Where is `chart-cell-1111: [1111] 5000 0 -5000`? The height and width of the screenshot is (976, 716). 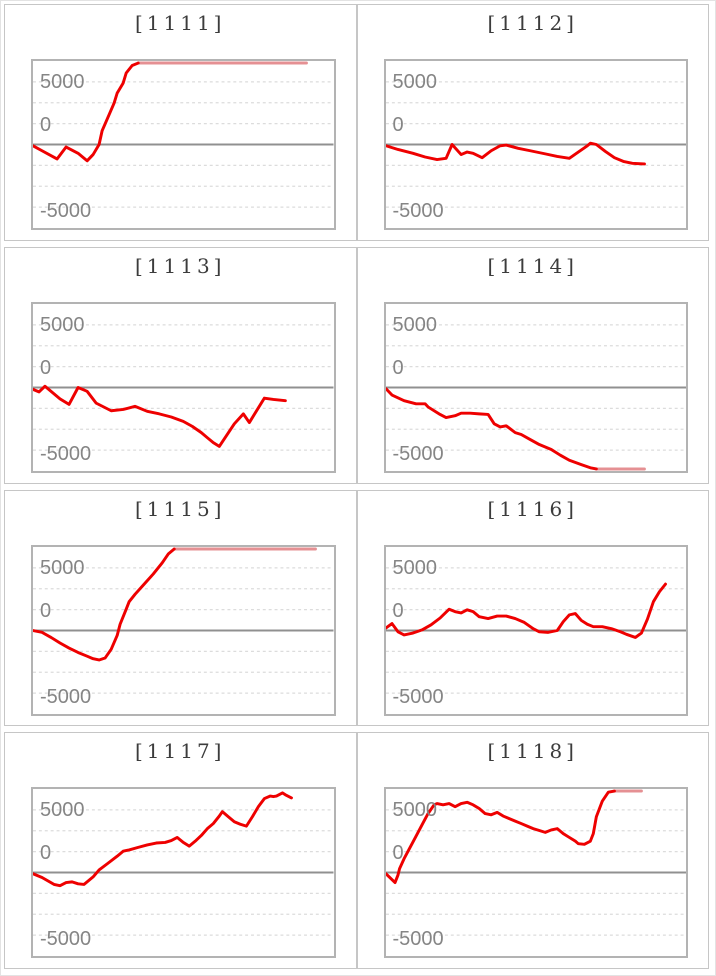 chart-cell-1111: [1111] 5000 0 -5000 is located at coordinates (180, 122).